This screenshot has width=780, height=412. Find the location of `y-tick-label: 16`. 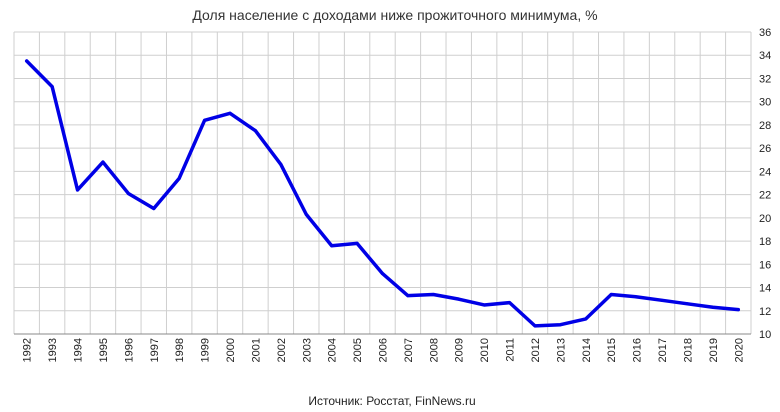

y-tick-label: 16 is located at coordinates (765, 265).